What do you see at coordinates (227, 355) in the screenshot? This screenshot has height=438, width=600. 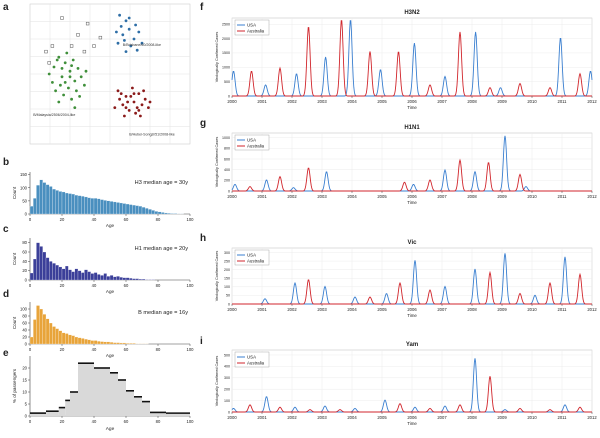 I see `y-tick-label: 500` at bounding box center [227, 355].